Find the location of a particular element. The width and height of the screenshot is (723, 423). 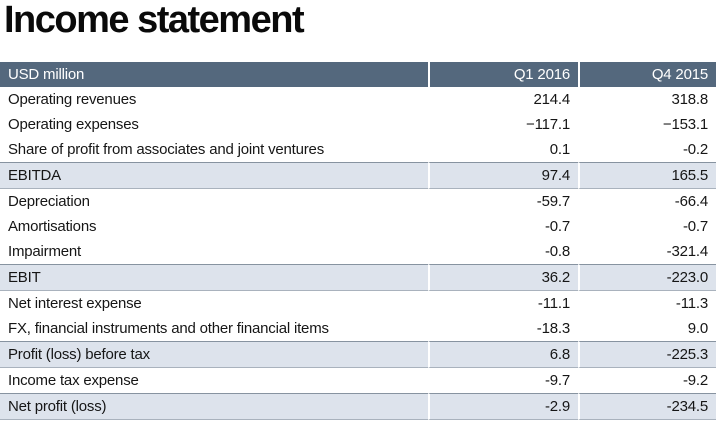

page-title: Income statement is located at coordinates (154, 20).